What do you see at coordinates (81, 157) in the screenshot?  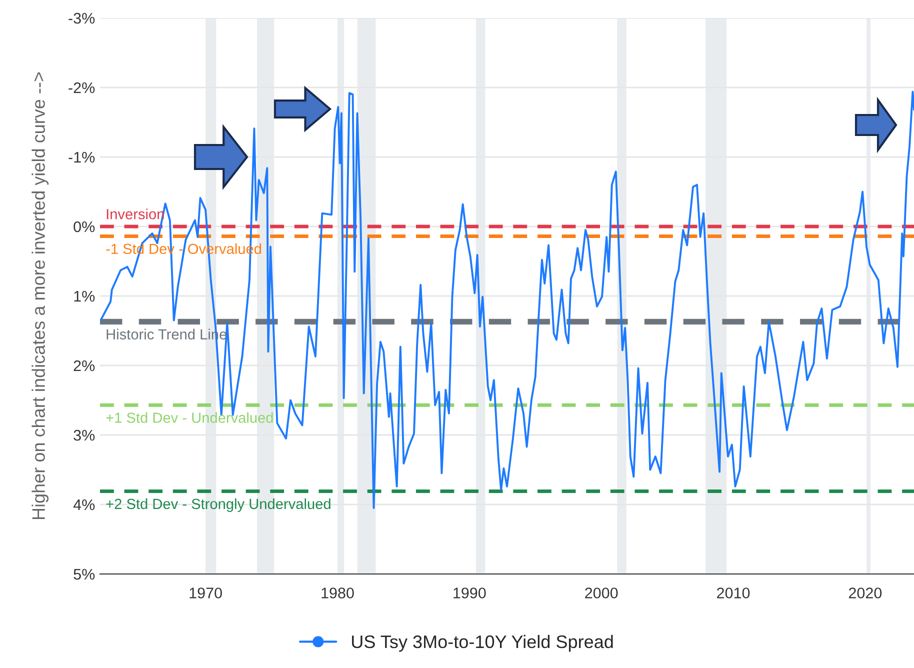 I see `y-tick-label: -1%` at bounding box center [81, 157].